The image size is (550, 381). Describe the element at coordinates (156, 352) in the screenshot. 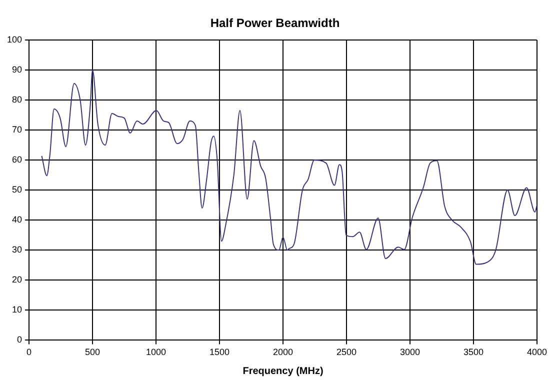

I see `x-tick-label: 1000` at that location.